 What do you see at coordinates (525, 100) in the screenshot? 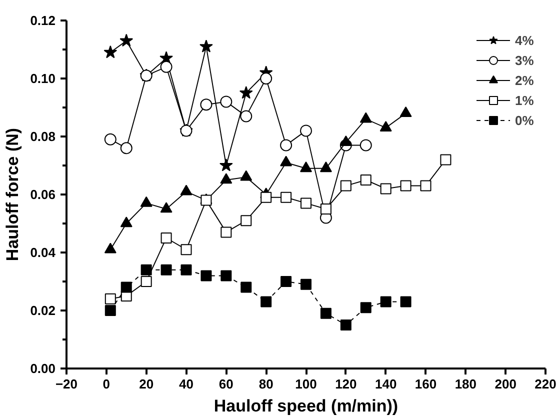
I see `legend-label: 1%` at bounding box center [525, 100].